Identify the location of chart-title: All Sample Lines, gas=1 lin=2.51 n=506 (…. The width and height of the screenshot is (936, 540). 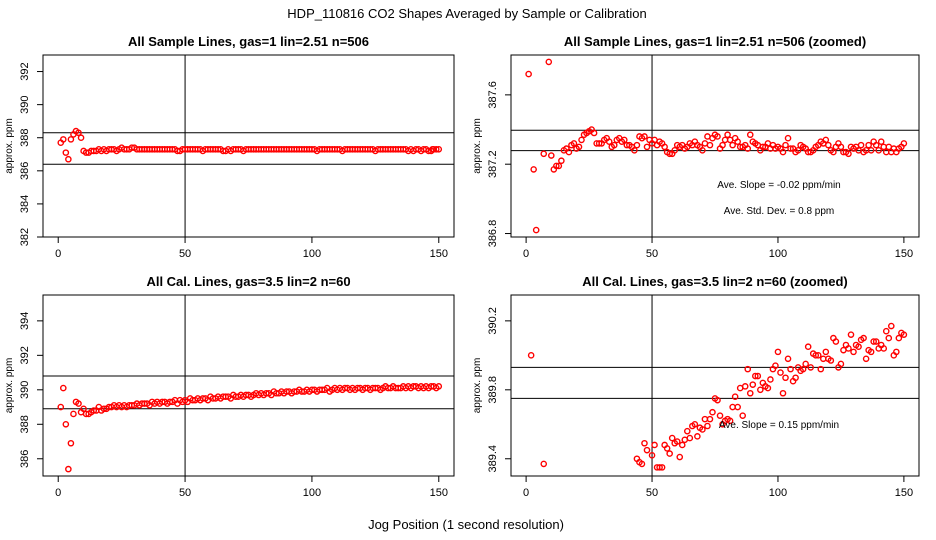
(715, 41).